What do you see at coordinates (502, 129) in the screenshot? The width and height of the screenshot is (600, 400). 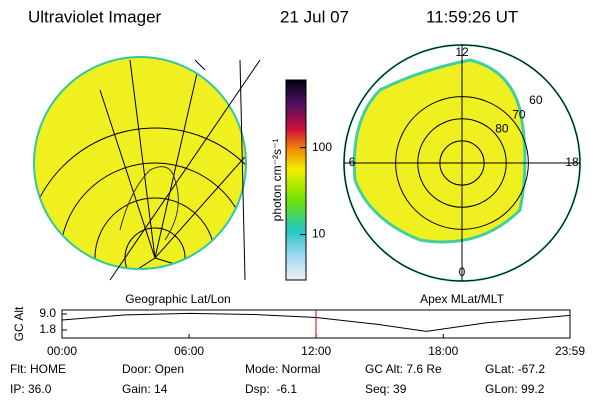 I see `mlat-label: 80` at bounding box center [502, 129].